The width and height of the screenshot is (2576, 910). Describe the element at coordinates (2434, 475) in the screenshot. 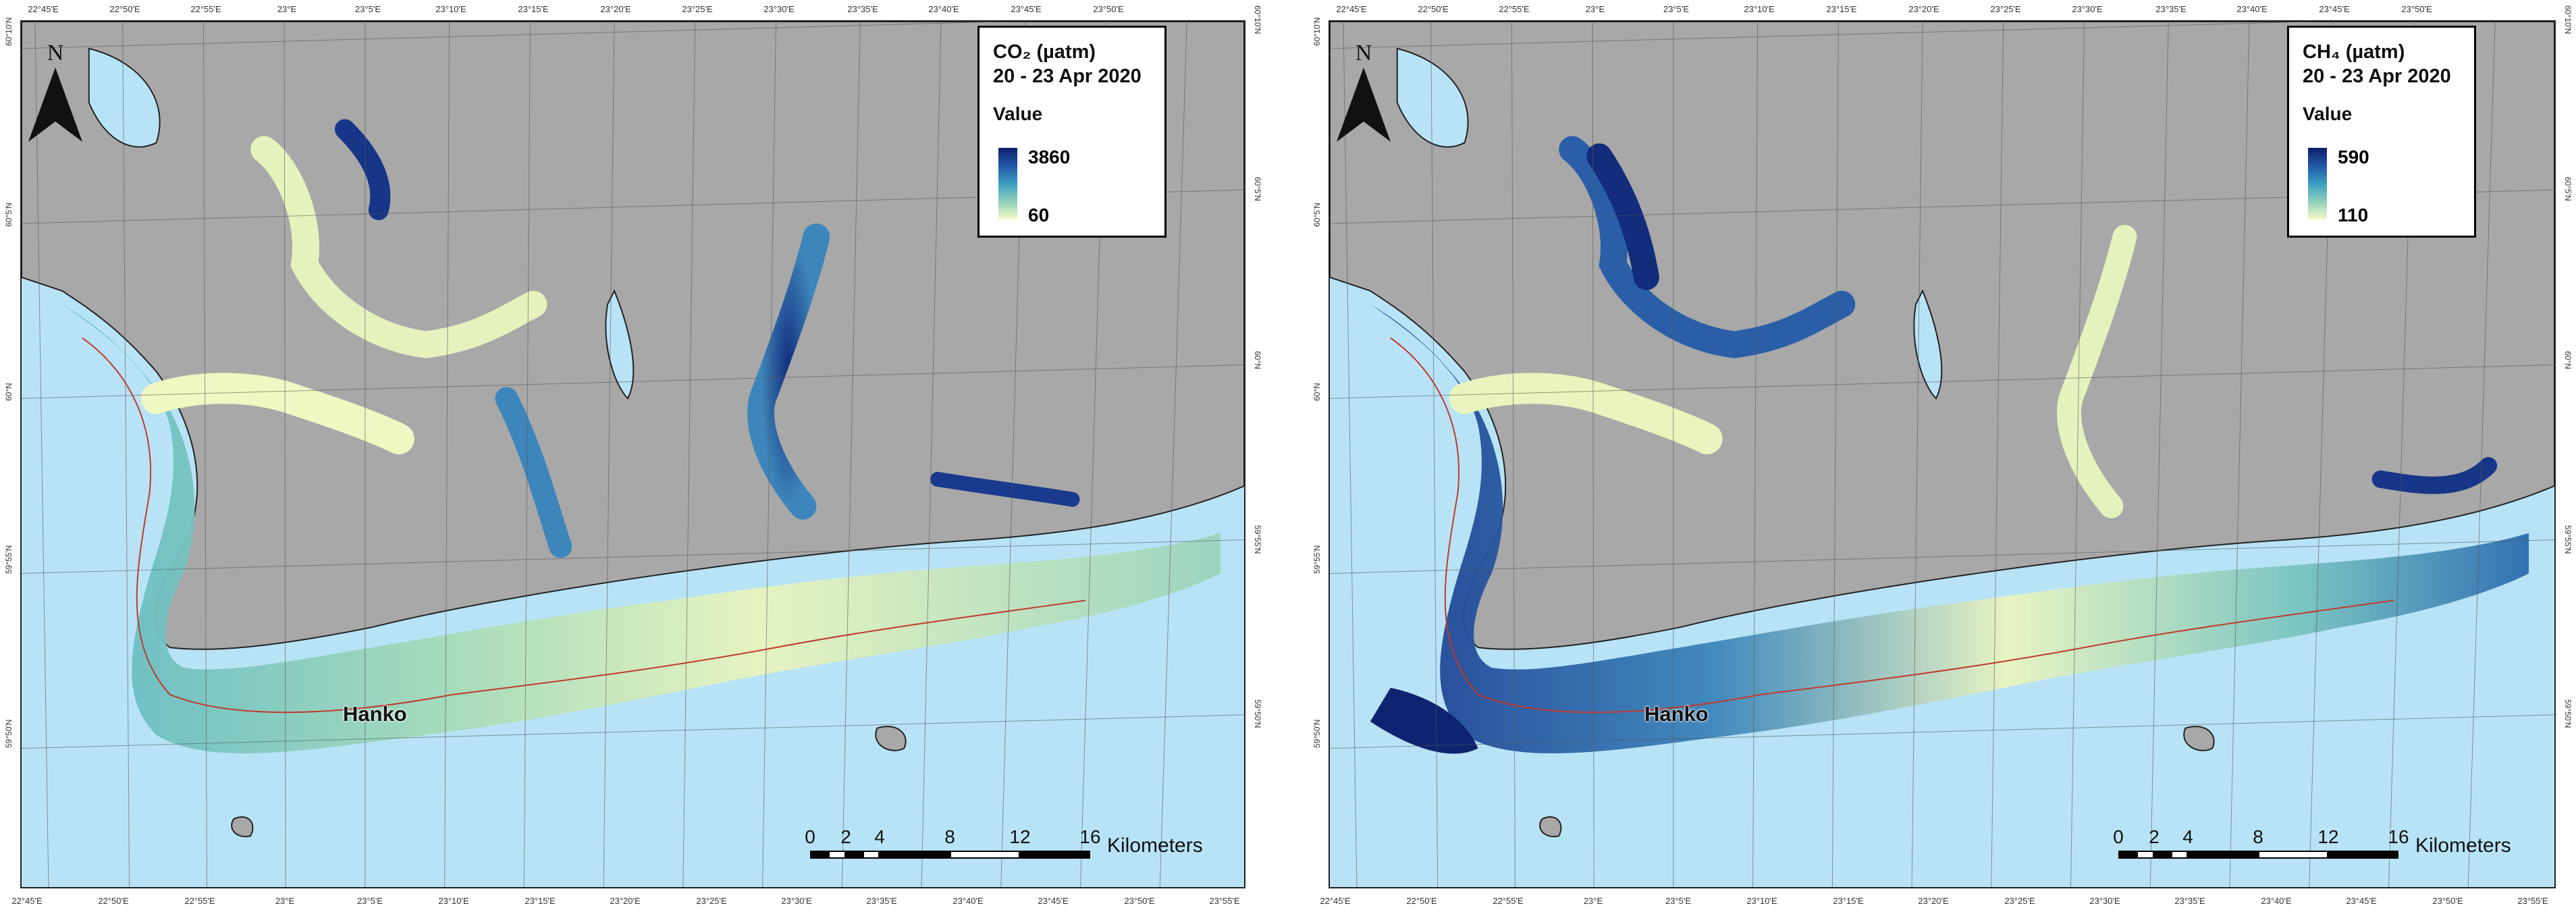

I see `ch4-inlet-east` at that location.